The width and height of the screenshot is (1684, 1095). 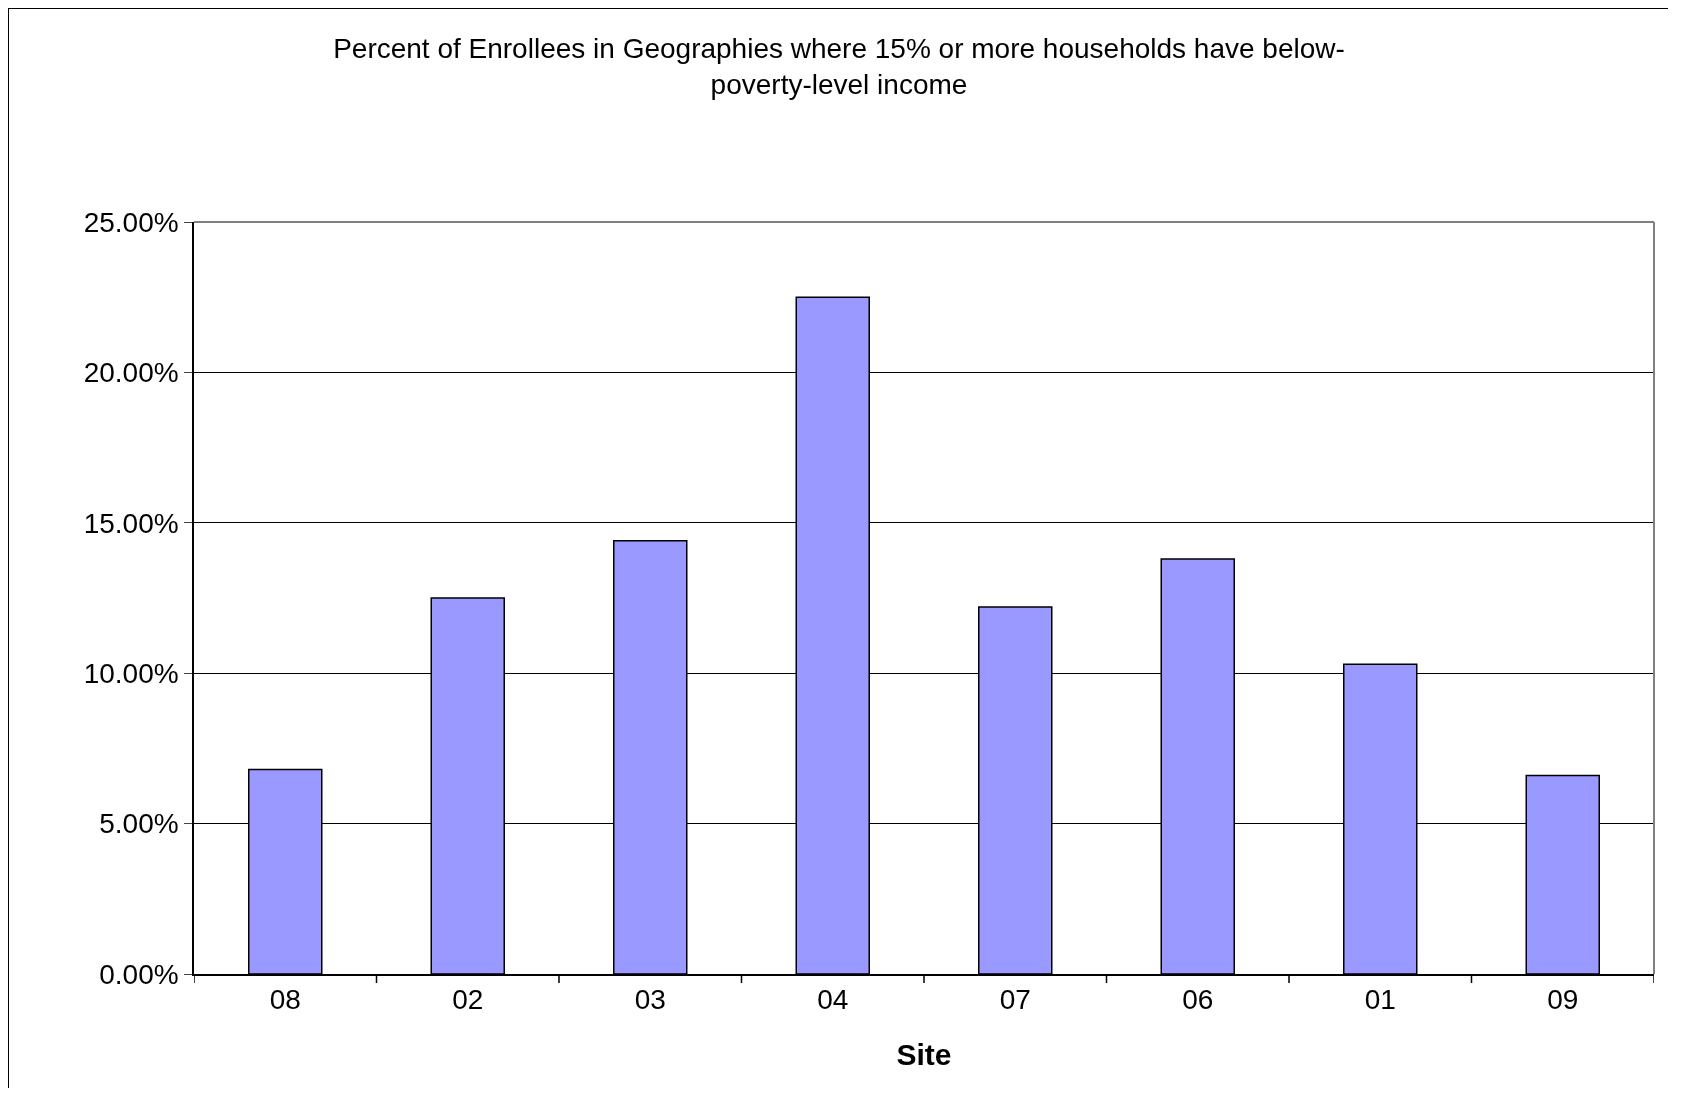 I want to click on x-tick-label: 06, so click(x=1198, y=1000).